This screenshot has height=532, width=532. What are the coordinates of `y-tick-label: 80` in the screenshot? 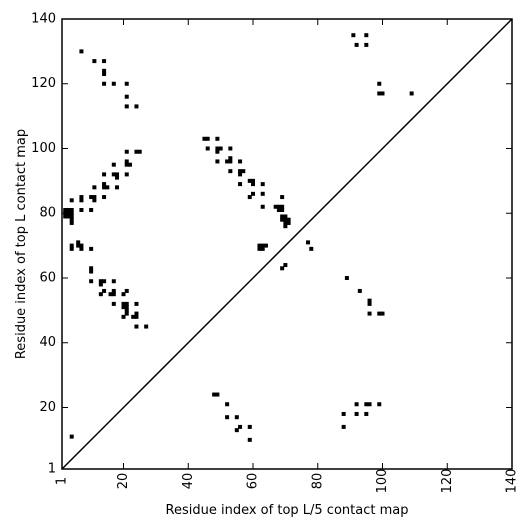 It's located at (47, 213).